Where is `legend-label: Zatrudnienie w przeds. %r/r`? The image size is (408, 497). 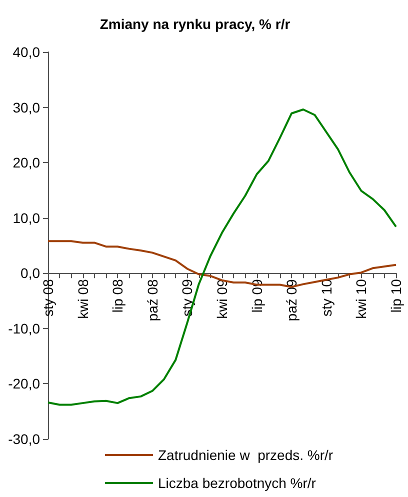
legend-label: Zatrudnienie w przeds. %r/r is located at coordinates (246, 455).